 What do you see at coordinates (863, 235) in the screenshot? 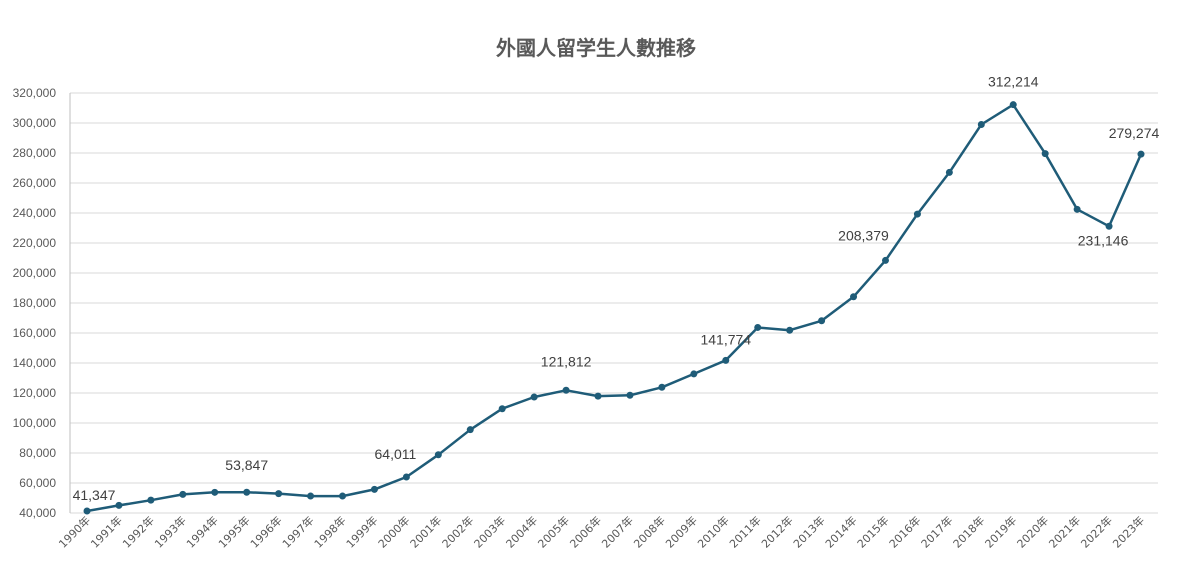
I see `data-label: 208,379` at bounding box center [863, 235].